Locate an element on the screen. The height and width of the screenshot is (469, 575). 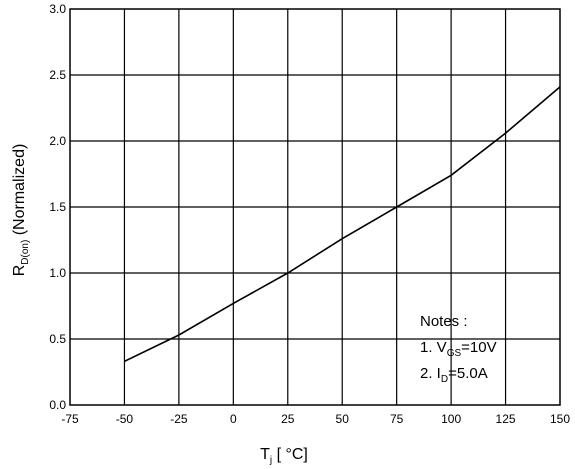
notes-line-id: 2. ID=5.0A is located at coordinates (454, 375).